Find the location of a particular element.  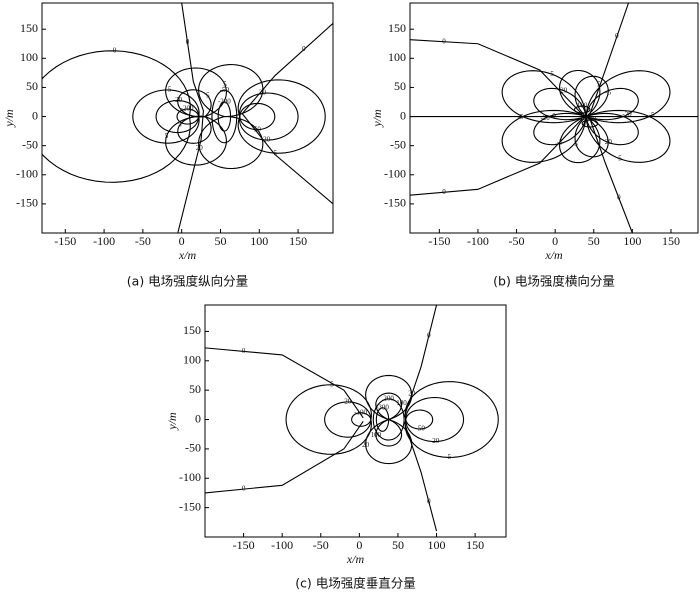

contour-label: -300 is located at coordinates (382, 407).